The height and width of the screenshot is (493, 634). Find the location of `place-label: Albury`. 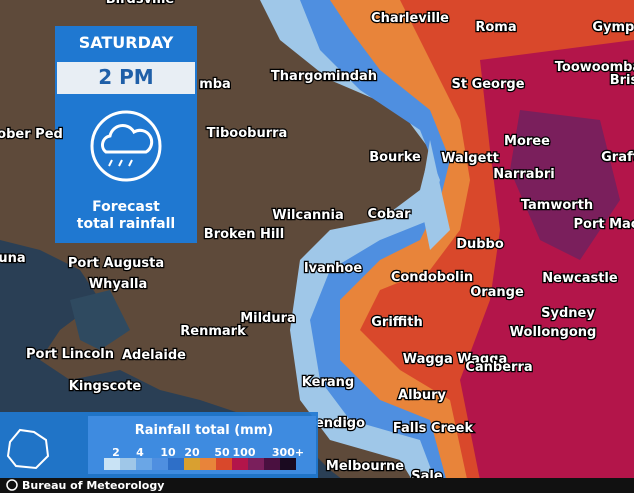

place-label: Albury is located at coordinates (422, 395).